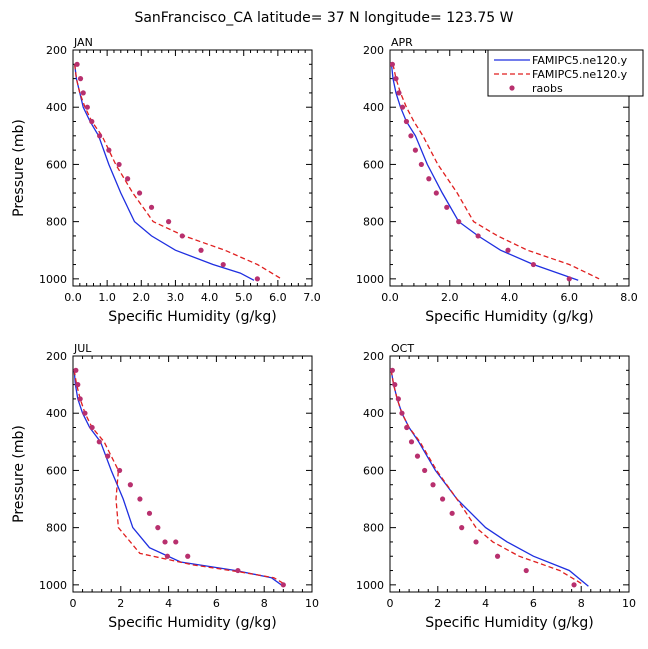 The image size is (648, 649). What do you see at coordinates (82, 348) in the screenshot?
I see `panel-label: JUL` at bounding box center [82, 348].